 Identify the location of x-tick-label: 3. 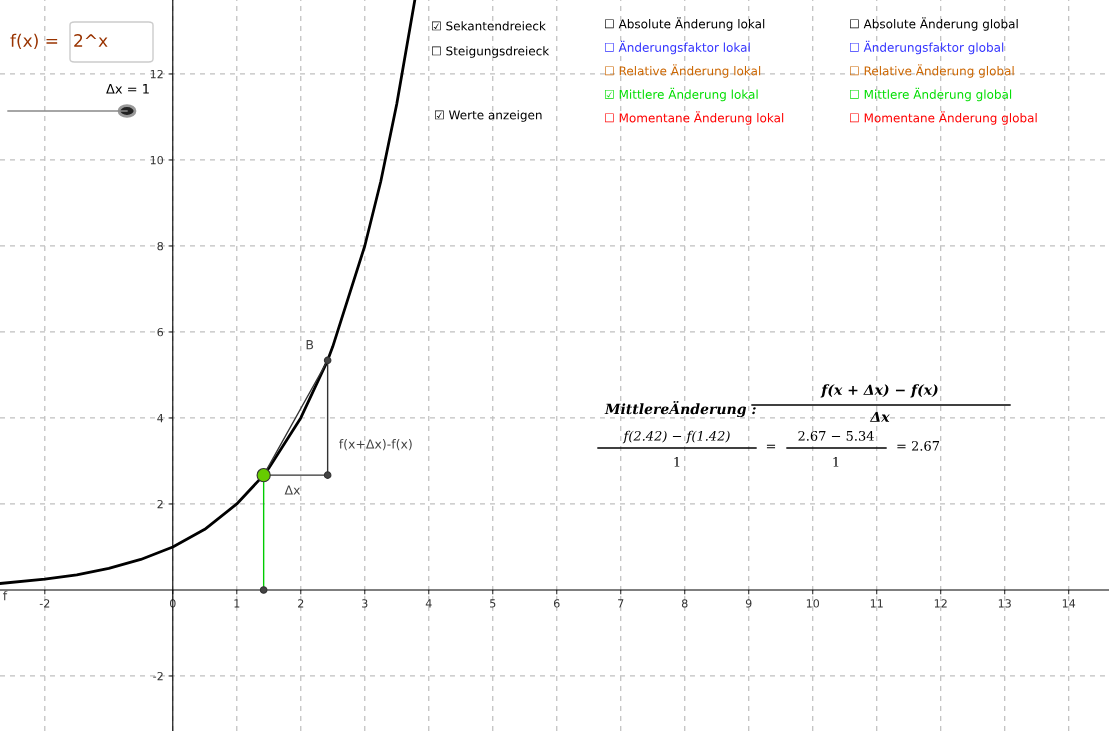
(365, 603).